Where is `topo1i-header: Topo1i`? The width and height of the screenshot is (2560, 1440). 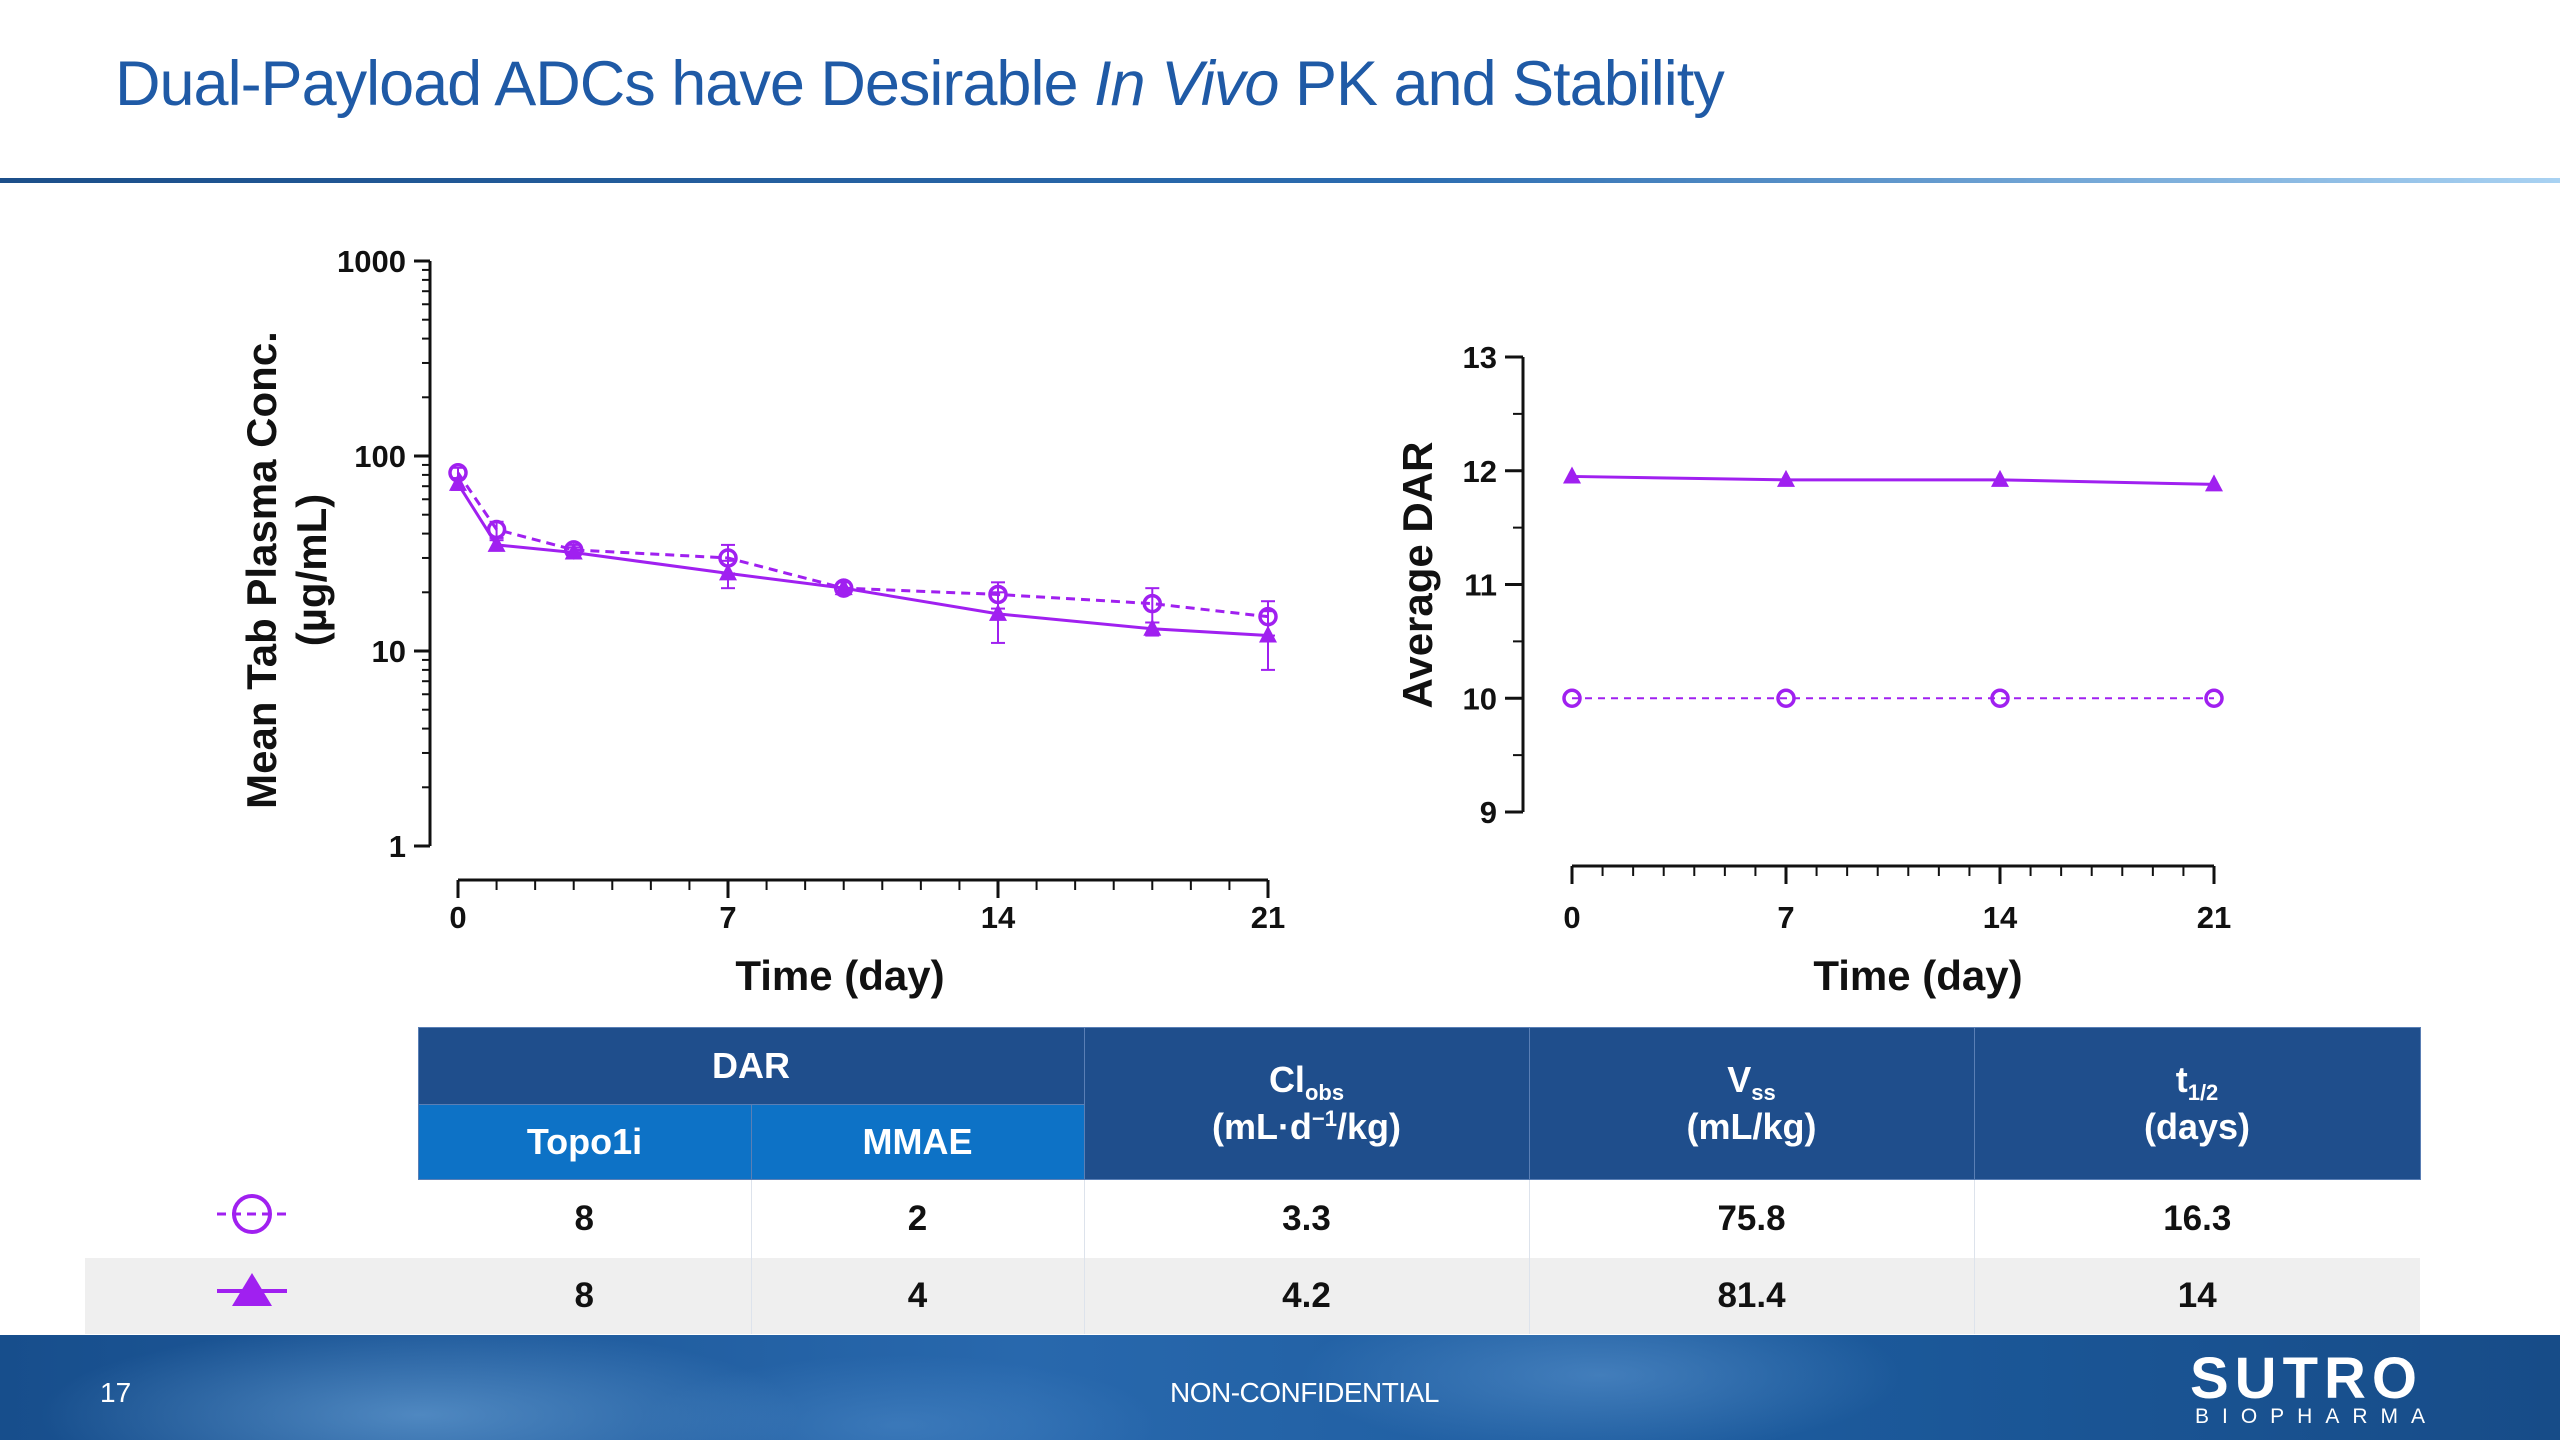 topo1i-header: Topo1i is located at coordinates (584, 1142).